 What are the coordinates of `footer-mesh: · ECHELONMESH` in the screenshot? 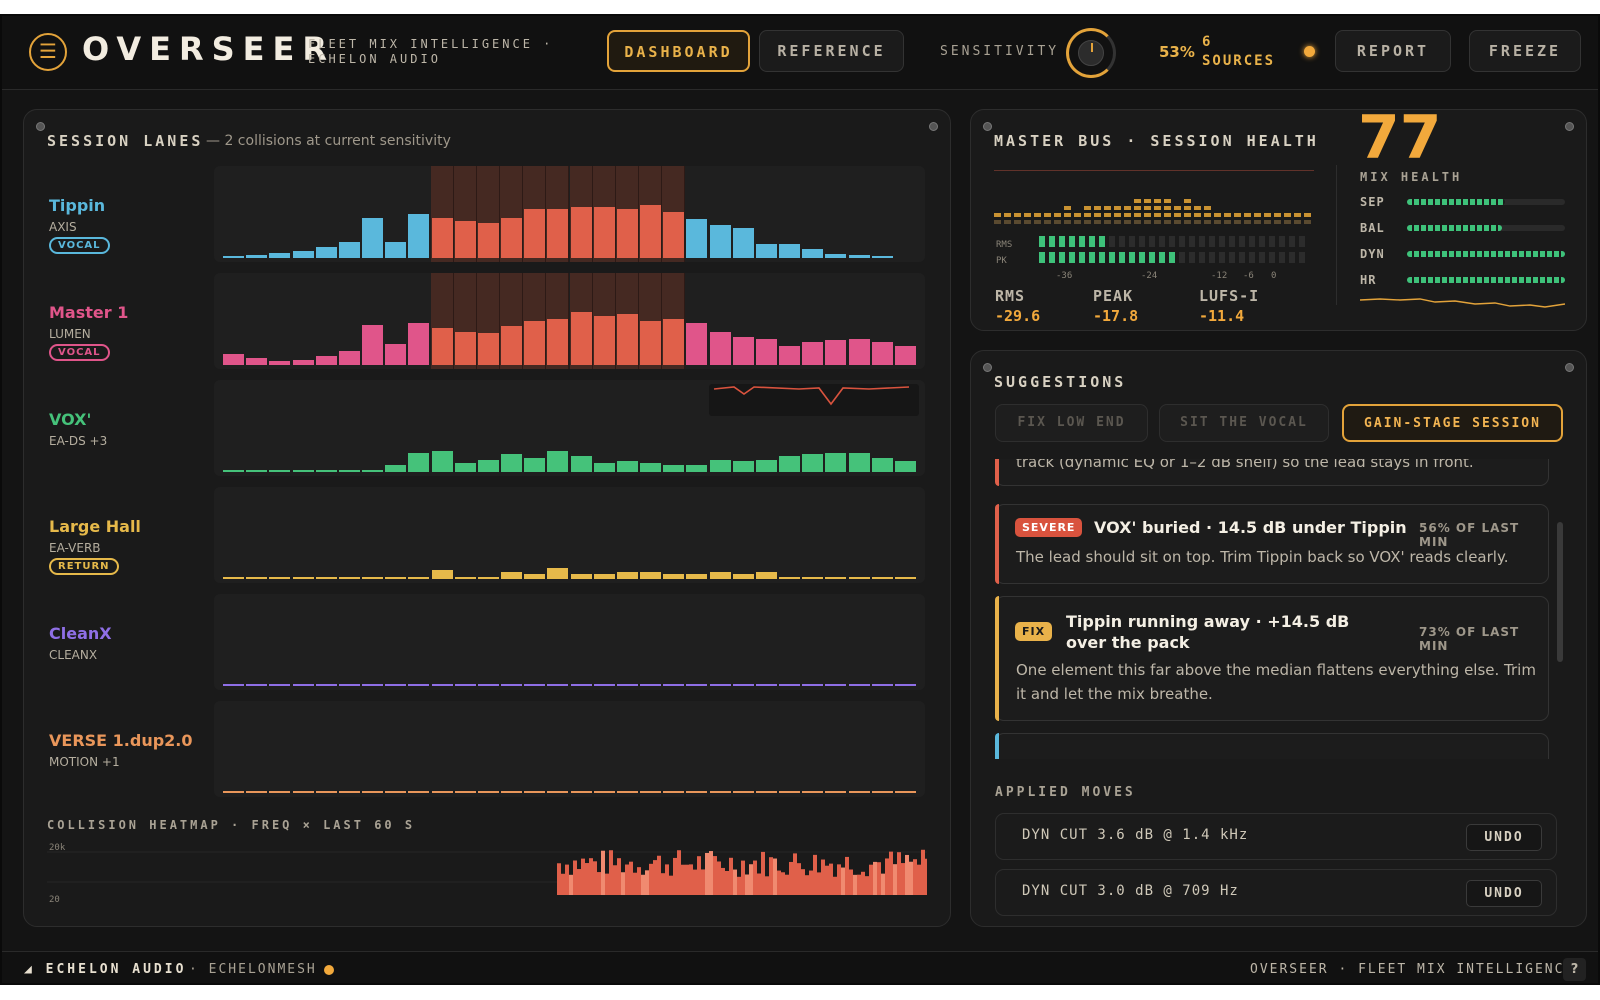 It's located at (253, 969).